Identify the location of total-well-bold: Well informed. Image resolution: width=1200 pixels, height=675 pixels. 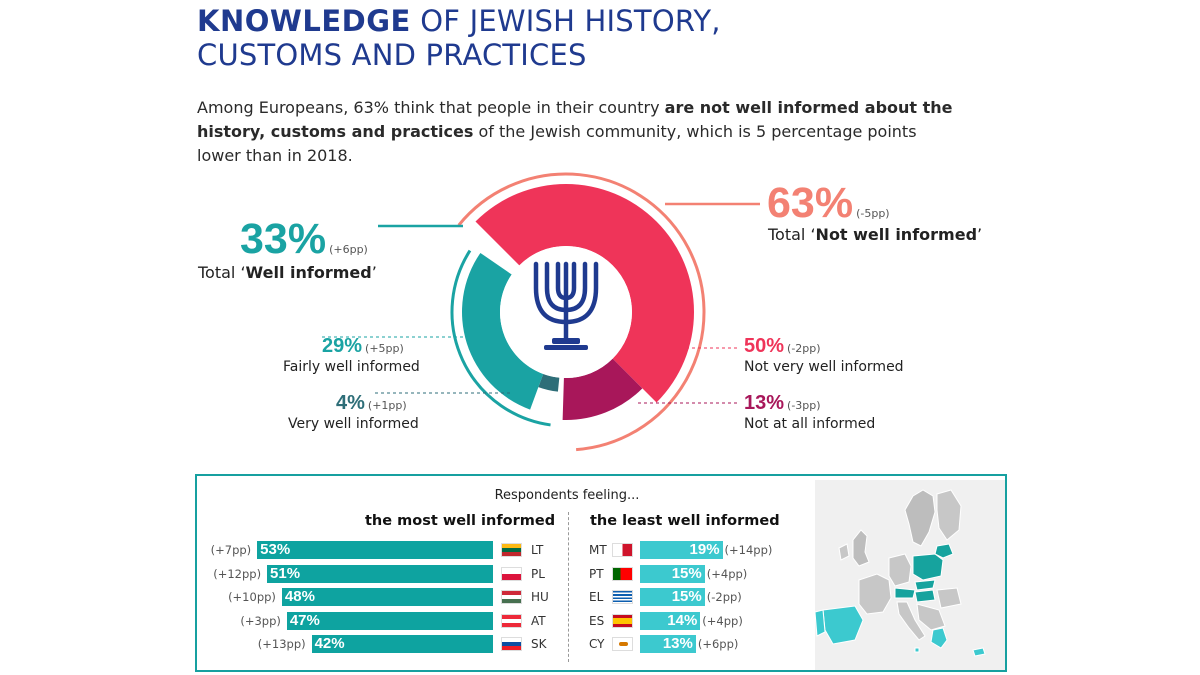
(308, 272).